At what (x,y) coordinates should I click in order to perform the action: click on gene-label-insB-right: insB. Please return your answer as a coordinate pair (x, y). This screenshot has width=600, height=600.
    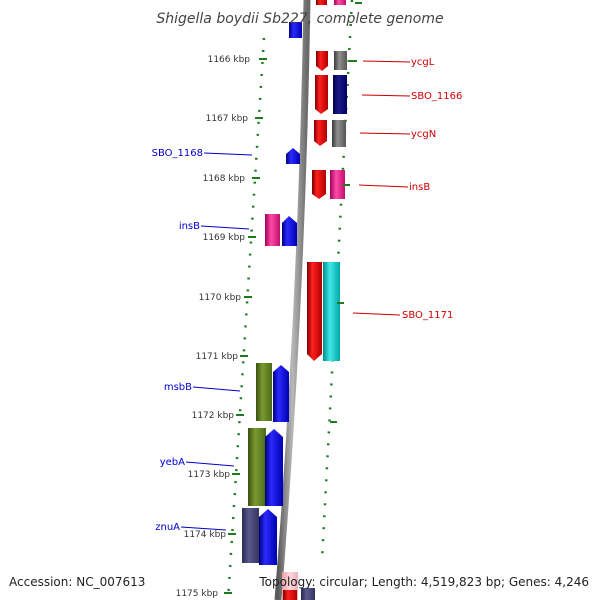
    Looking at the image, I should click on (419, 187).